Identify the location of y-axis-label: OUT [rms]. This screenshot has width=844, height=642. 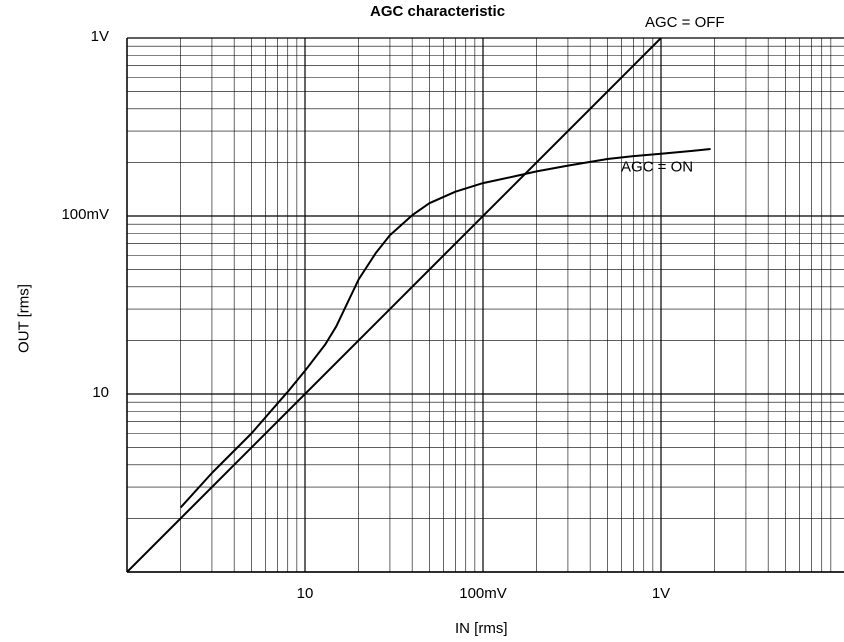
(24, 318).